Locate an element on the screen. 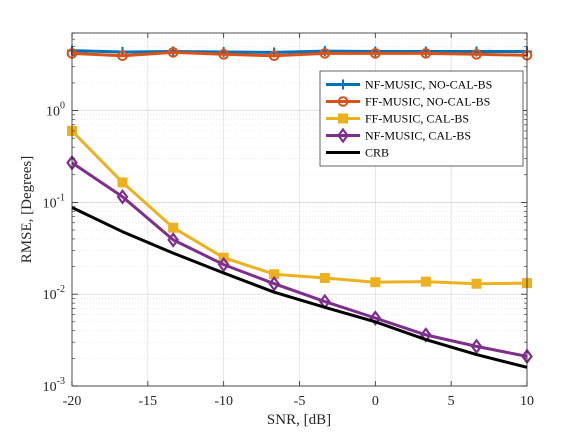  legend-entry: NF-MUSIC, CAL-BS is located at coordinates (398, 135).